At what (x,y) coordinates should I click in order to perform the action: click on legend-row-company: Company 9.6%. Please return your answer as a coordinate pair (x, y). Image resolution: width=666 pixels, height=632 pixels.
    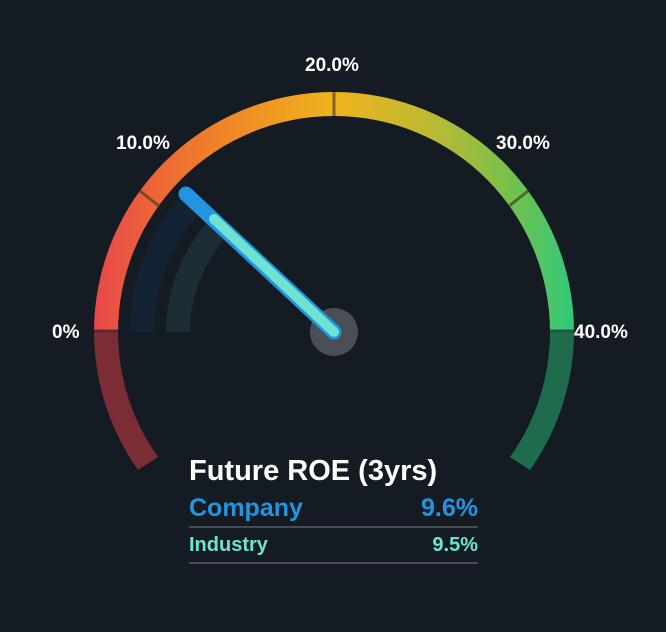
    Looking at the image, I should click on (333, 509).